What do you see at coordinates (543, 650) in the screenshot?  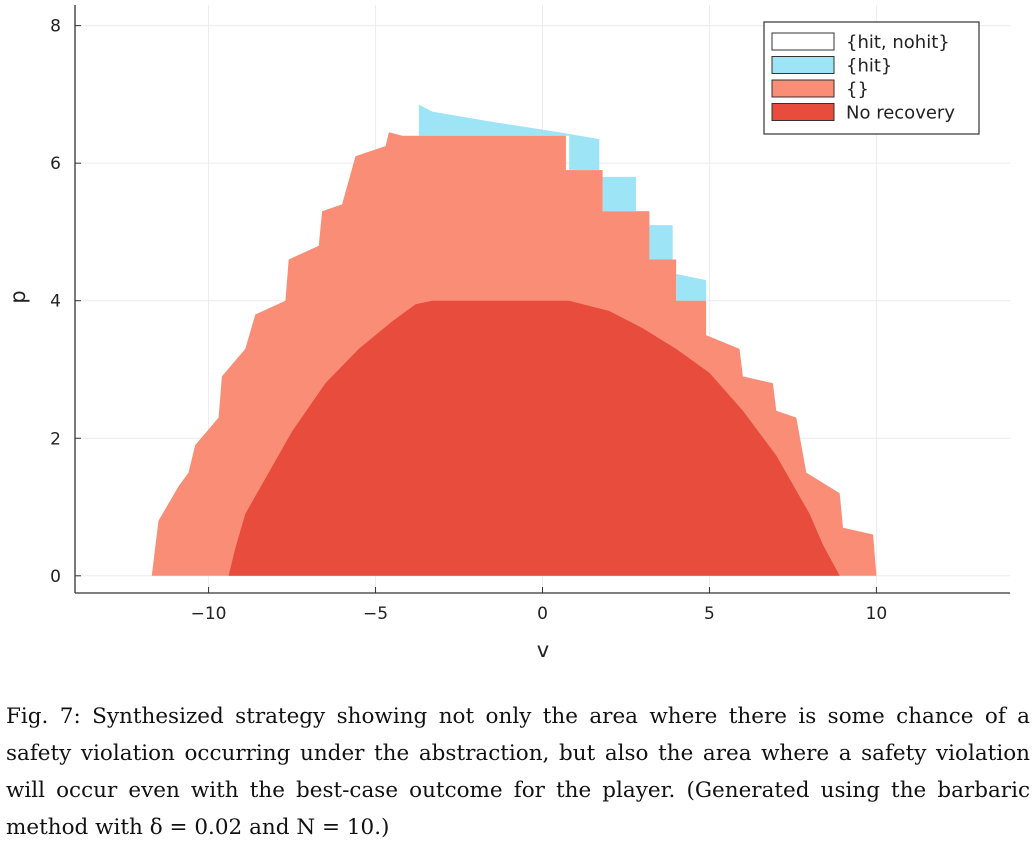 I see `x-axis-label: v` at bounding box center [543, 650].